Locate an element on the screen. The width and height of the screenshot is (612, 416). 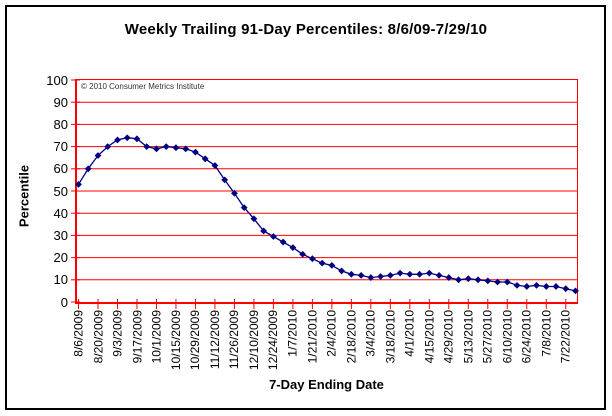
x-tick-label: 11/26/2009 is located at coordinates (234, 340).